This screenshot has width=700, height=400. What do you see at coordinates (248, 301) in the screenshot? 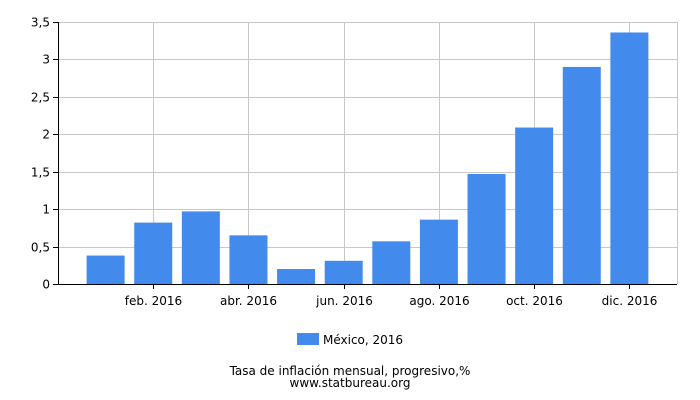
I see `x-tick-label: abr. 2016` at bounding box center [248, 301].